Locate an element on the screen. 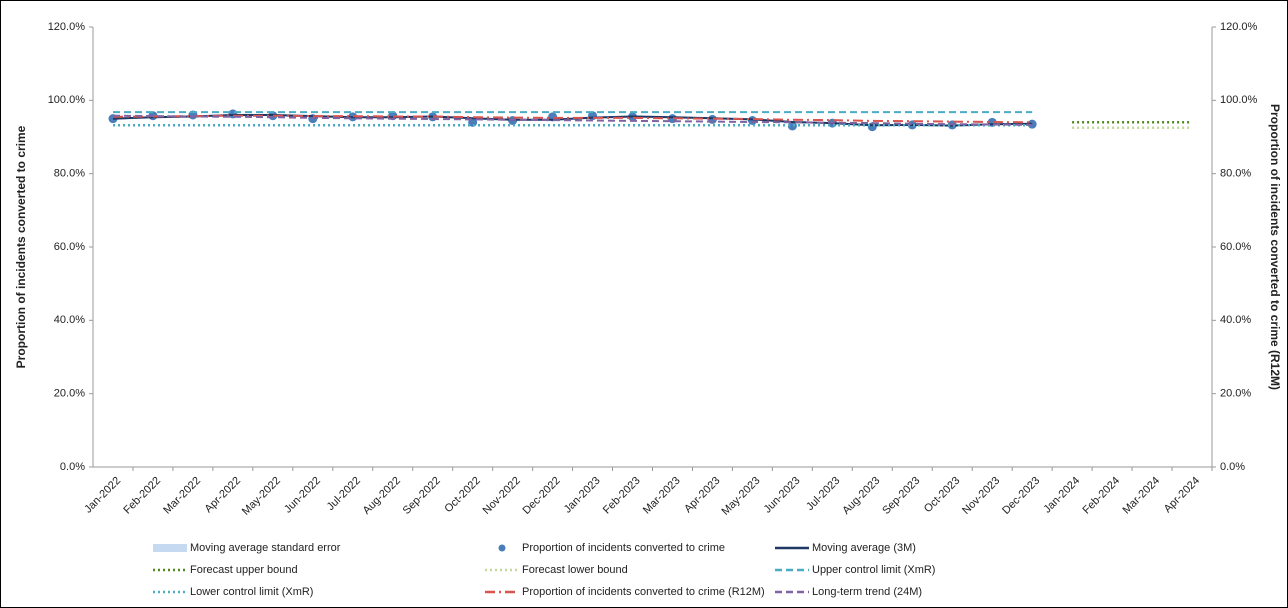  legend-label: Upper control limit (XmR) is located at coordinates (873, 570).